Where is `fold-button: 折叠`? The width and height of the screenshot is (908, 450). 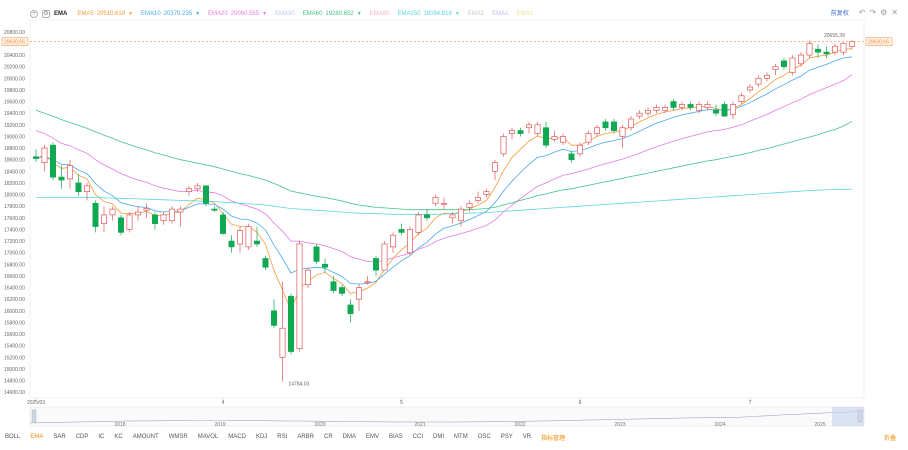
fold-button: 折叠 is located at coordinates (889, 438).